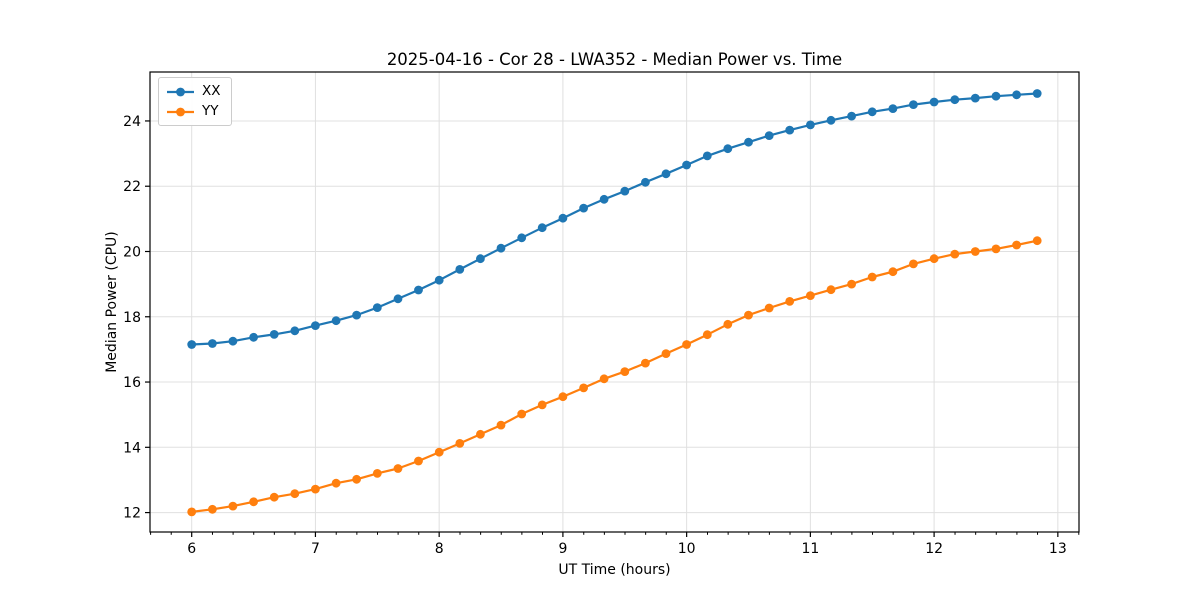 Image resolution: width=1200 pixels, height=600 pixels. Describe the element at coordinates (191, 549) in the screenshot. I see `x-tick-label: 6` at that location.